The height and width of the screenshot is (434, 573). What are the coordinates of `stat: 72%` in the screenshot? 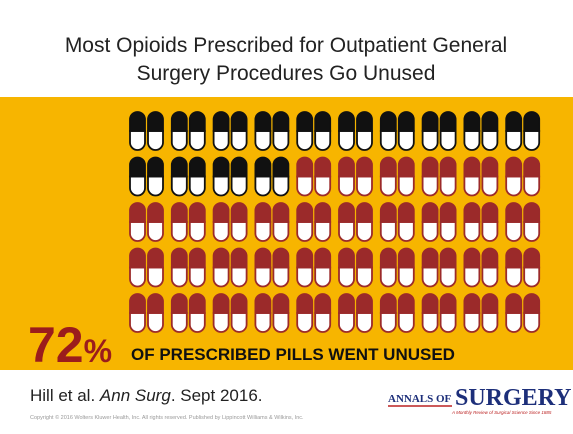 It's located at (70, 345).